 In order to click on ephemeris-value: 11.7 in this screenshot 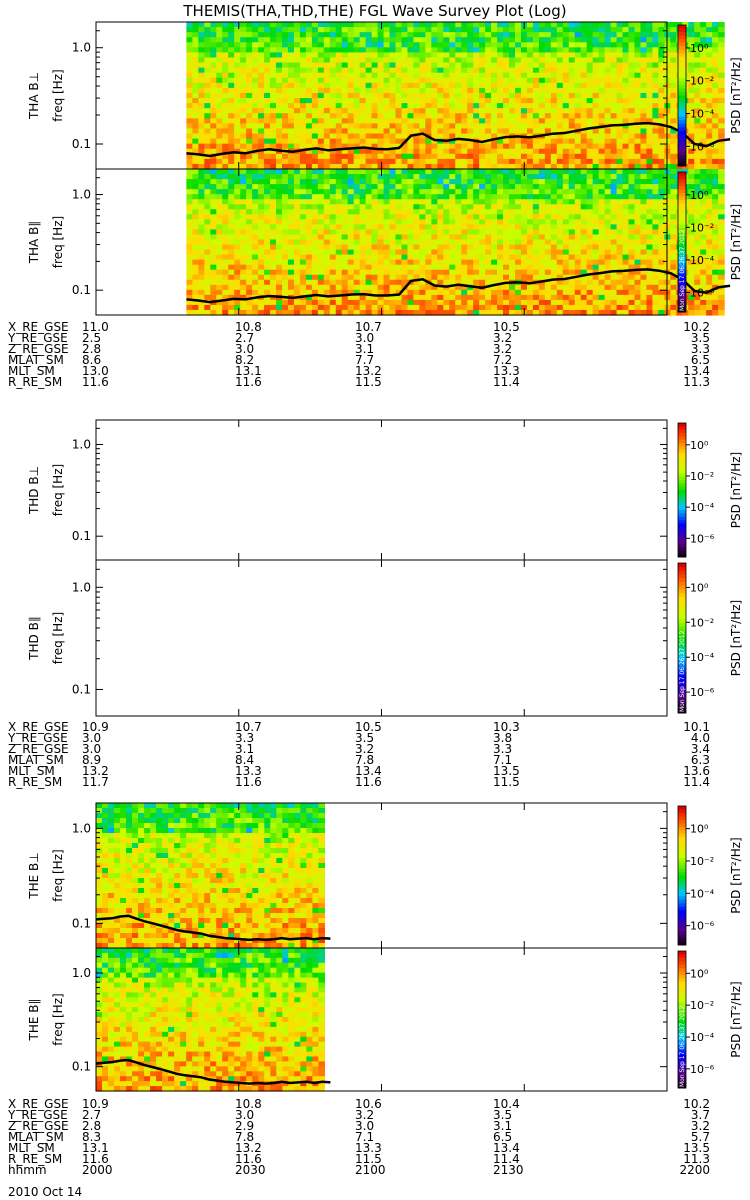, I will do `click(95, 782)`.